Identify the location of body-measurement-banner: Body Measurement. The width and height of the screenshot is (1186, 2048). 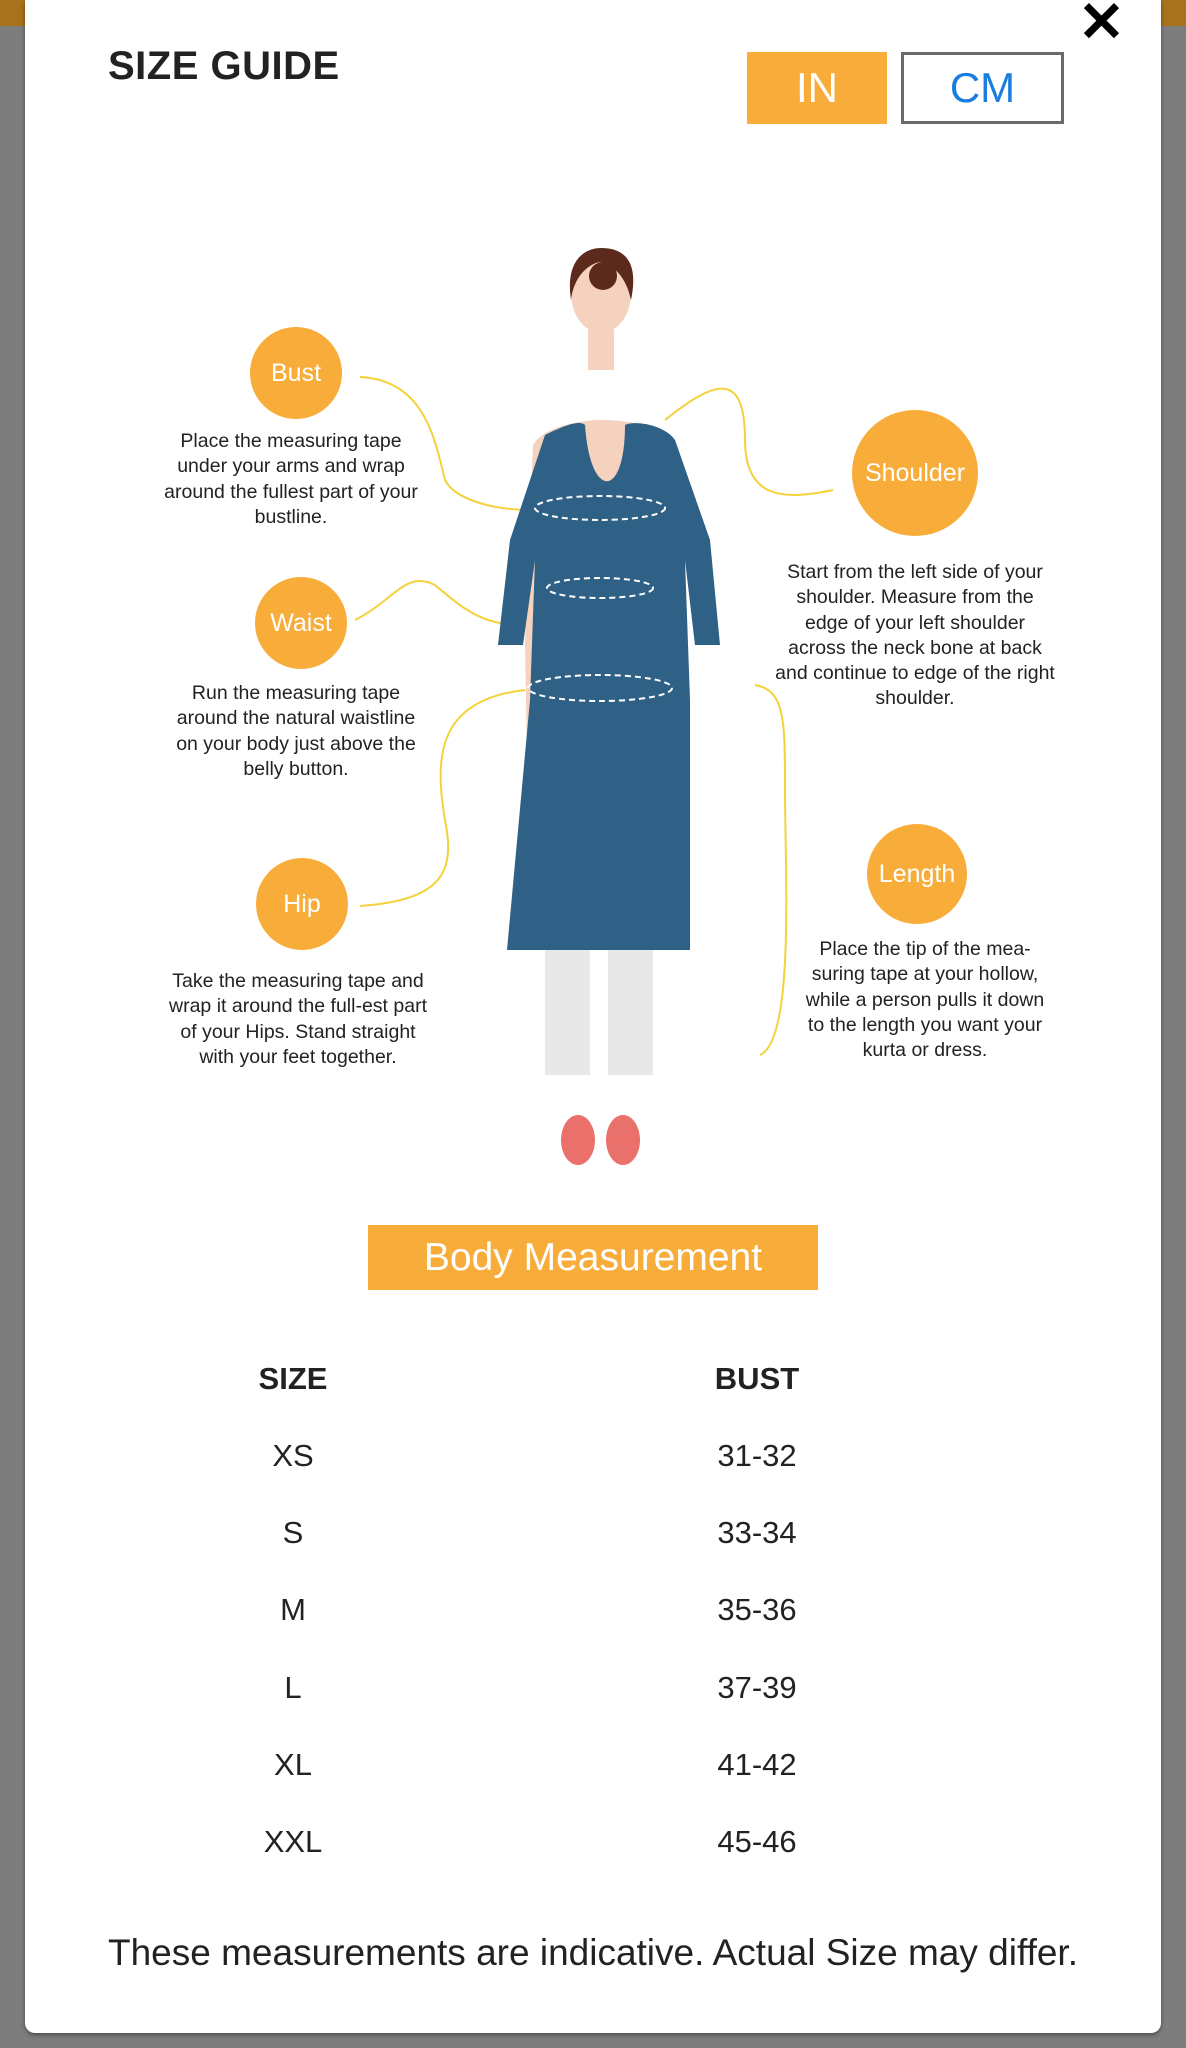
(593, 1257).